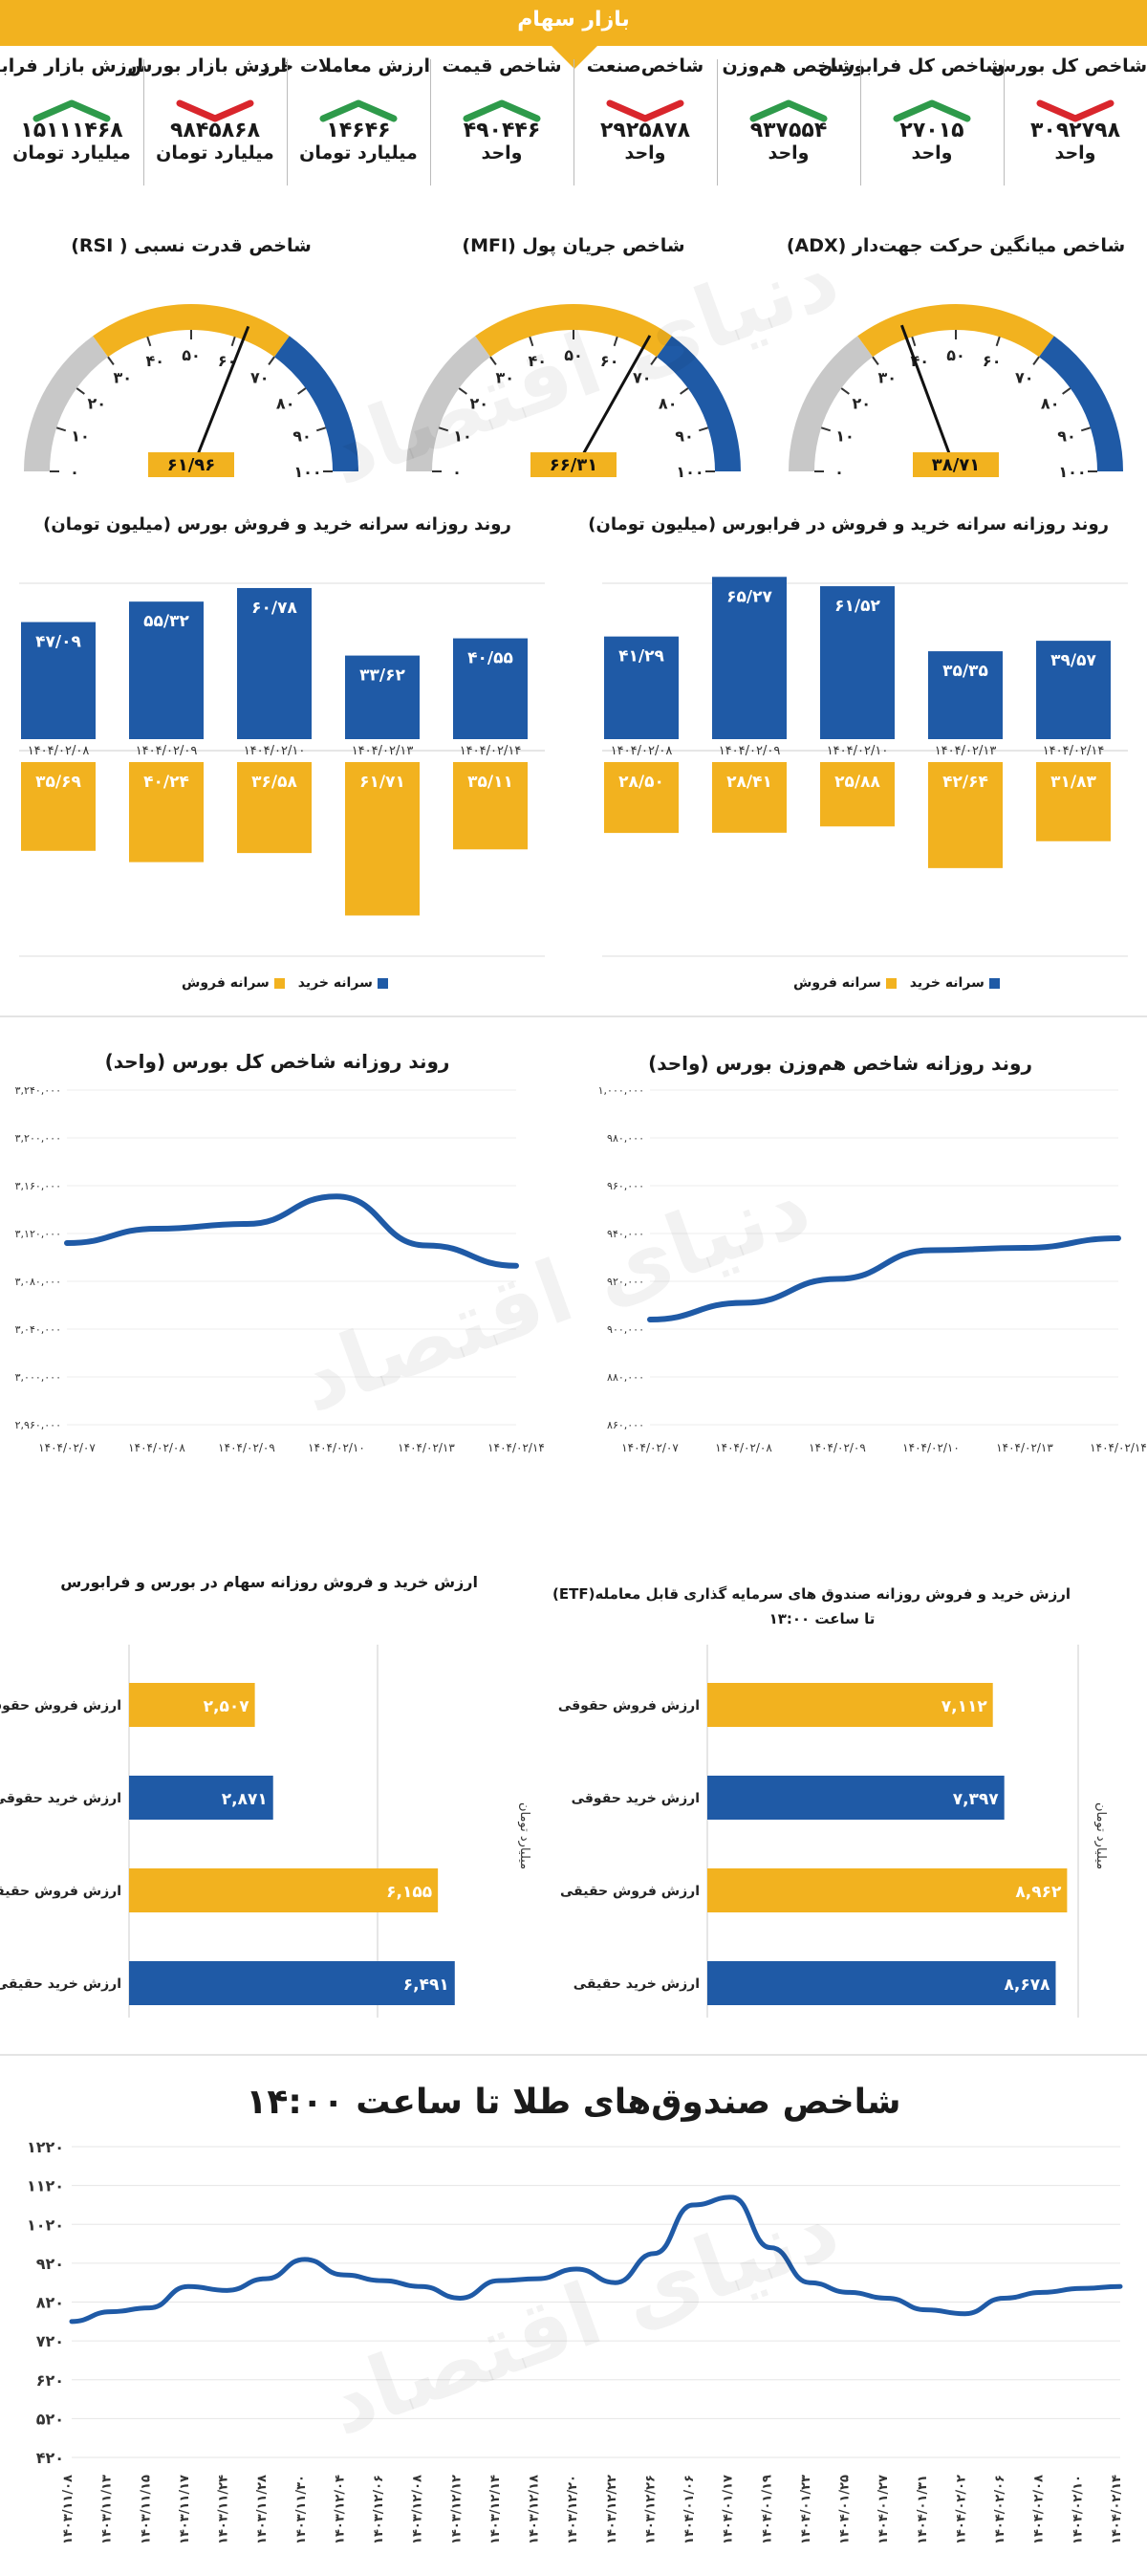 Image resolution: width=1147 pixels, height=2576 pixels. What do you see at coordinates (383, 751) in the screenshot?
I see `category-label: ۱۴۰۴/۰۲/۱۳` at bounding box center [383, 751].